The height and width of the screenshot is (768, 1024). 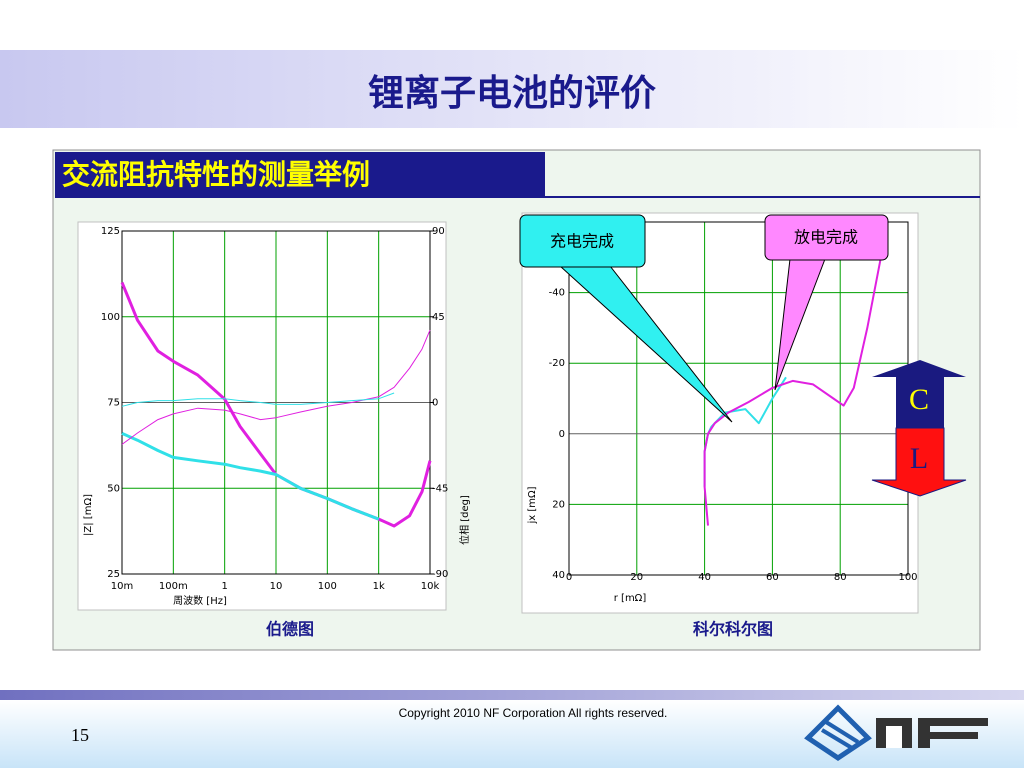 I want to click on subtitle-box, so click(x=300, y=175).